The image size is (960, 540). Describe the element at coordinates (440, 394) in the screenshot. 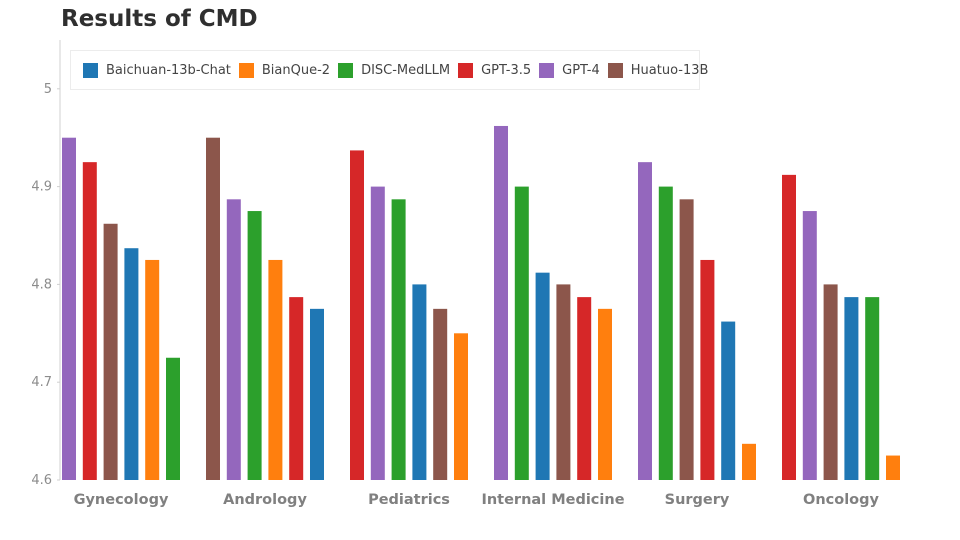

I see `bar-huatuo-13b-pediatrics` at that location.